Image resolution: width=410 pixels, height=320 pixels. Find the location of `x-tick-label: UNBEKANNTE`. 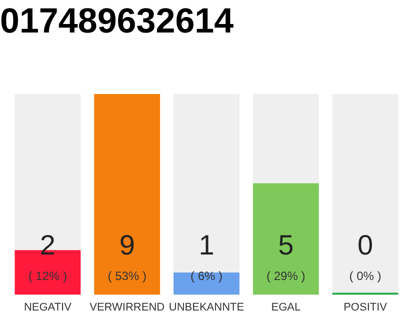

x-tick-label: UNBEKANNTE is located at coordinates (206, 307).